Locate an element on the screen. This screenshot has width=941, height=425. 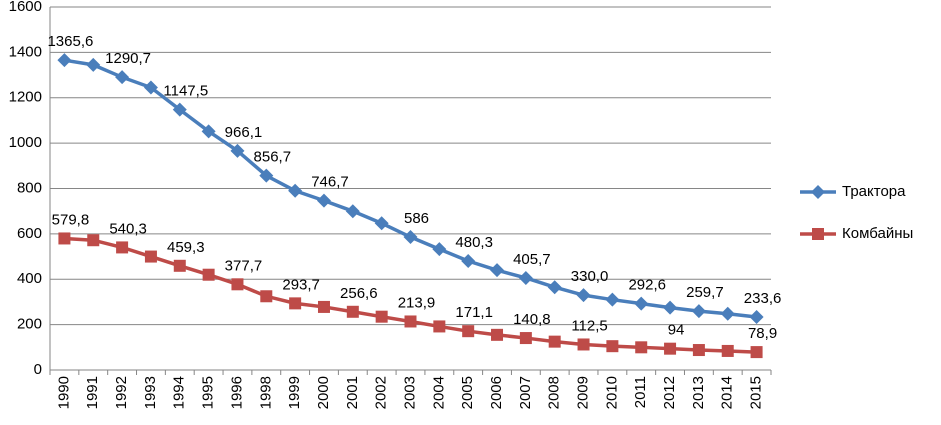
data-label: 94 is located at coordinates (676, 330).